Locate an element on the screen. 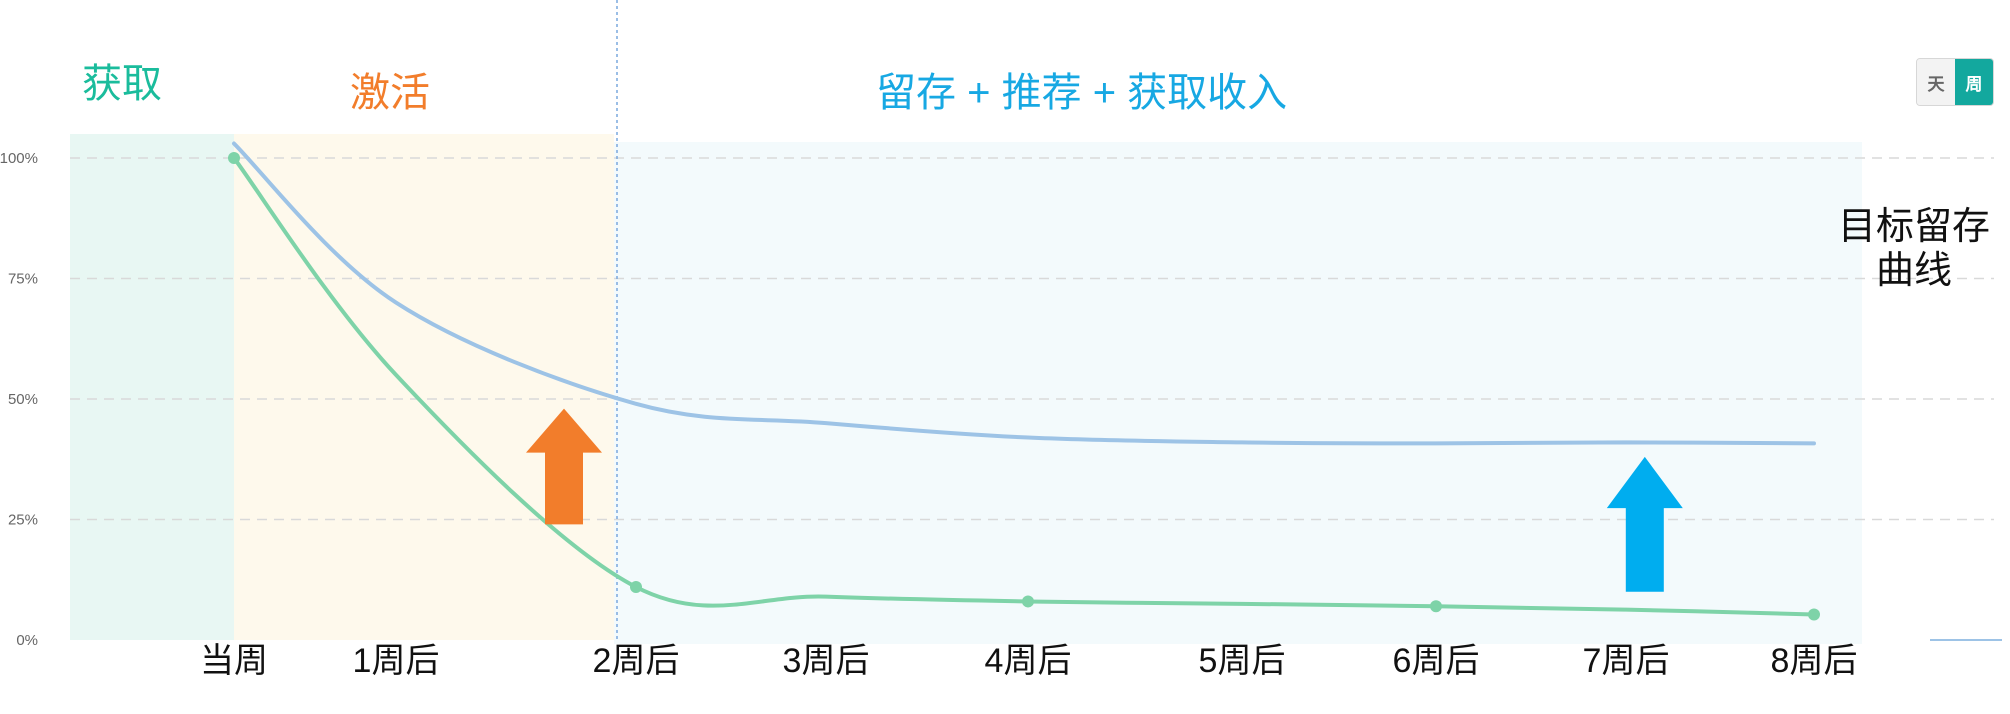 Image resolution: width=2010 pixels, height=714 pixels. phase-label-acquire: 获取 is located at coordinates (122, 84).